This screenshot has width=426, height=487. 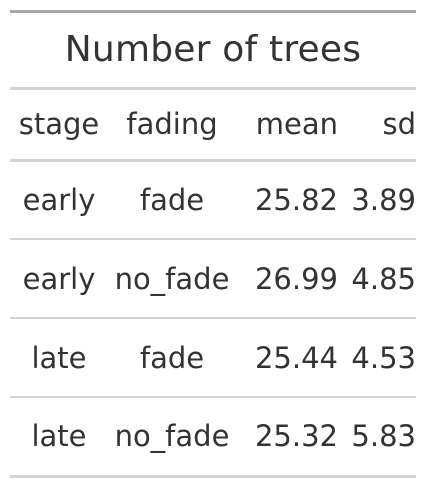 What do you see at coordinates (213, 49) in the screenshot?
I see `table-title: Number of trees` at bounding box center [213, 49].